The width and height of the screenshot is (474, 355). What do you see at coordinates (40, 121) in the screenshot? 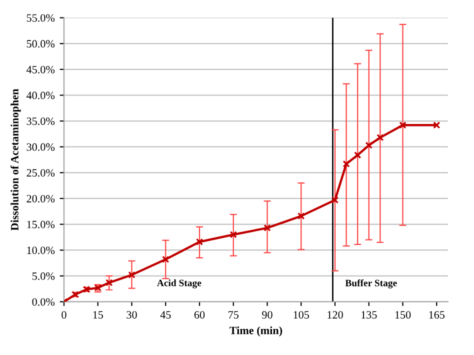
I see `y-tick-label: 35.0%` at bounding box center [40, 121].